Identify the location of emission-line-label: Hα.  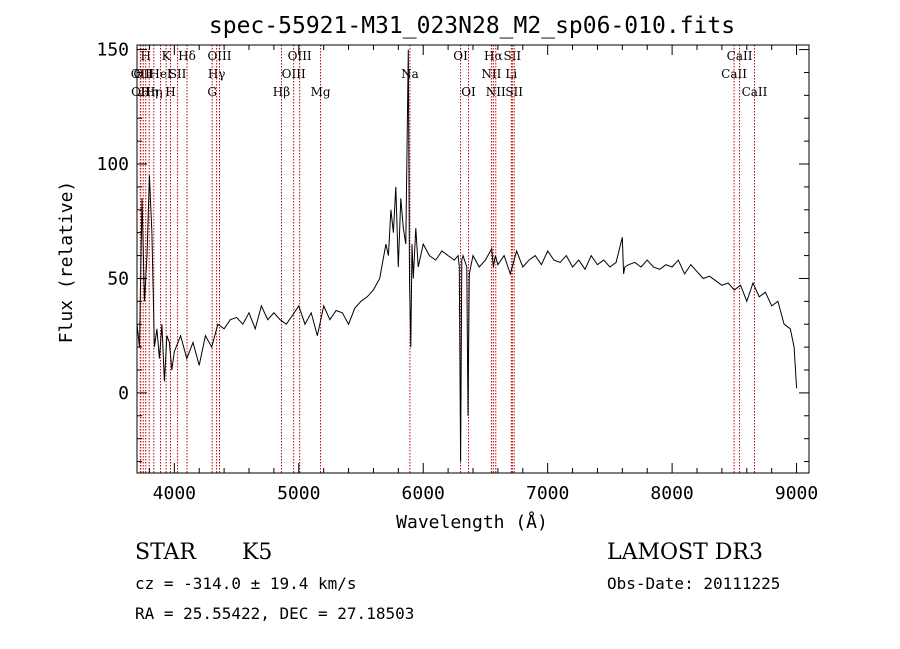
(493, 56).